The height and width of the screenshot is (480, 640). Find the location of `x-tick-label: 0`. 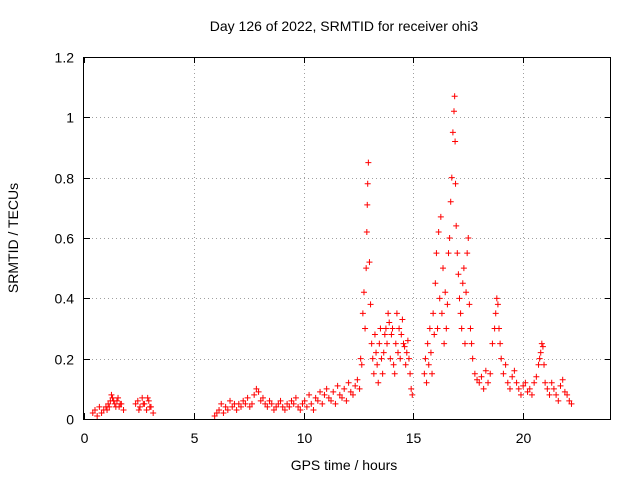

x-tick-label: 0 is located at coordinates (85, 438).